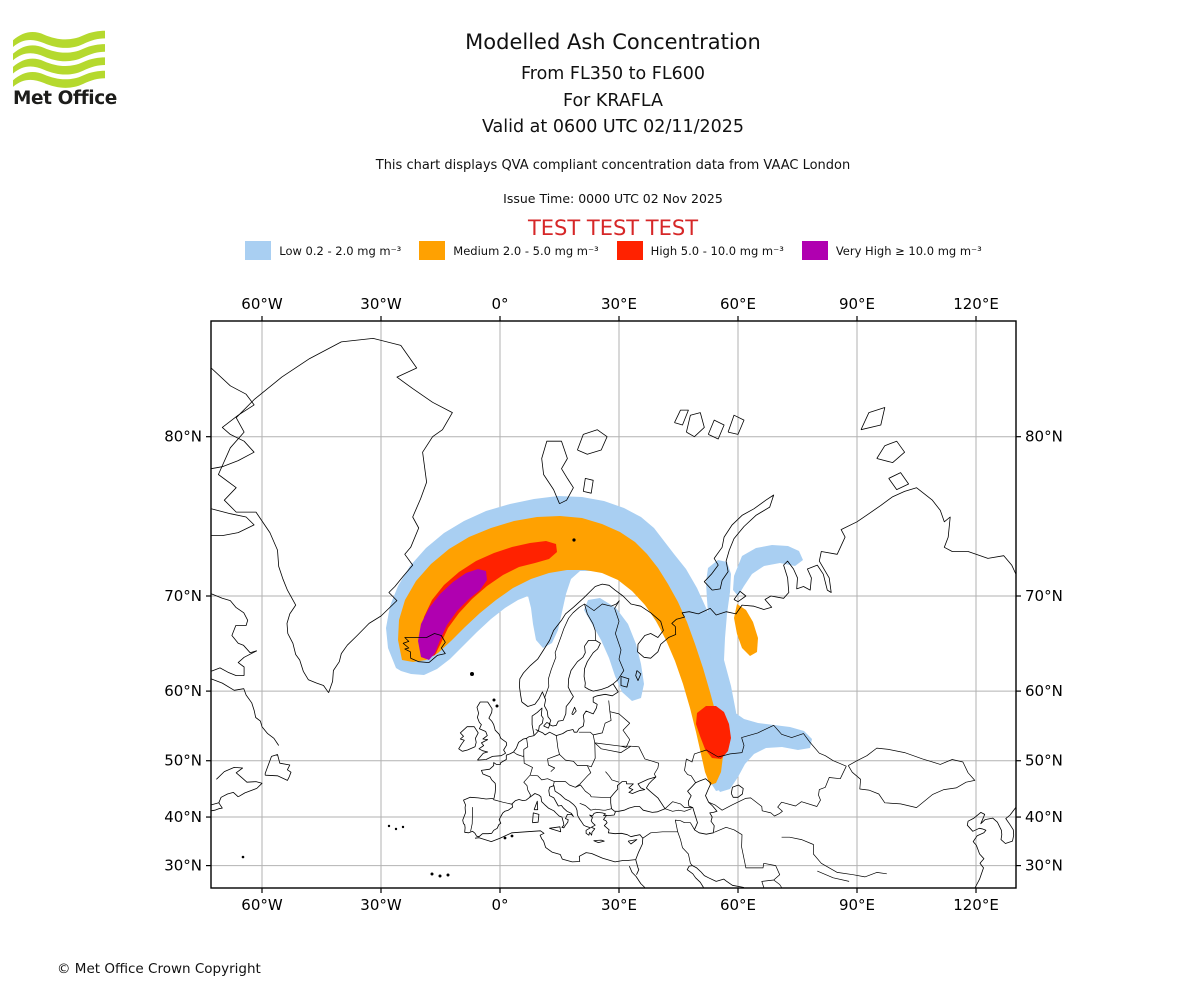  What do you see at coordinates (381, 905) in the screenshot?
I see `lon-tick-bottom: 30°W` at bounding box center [381, 905].